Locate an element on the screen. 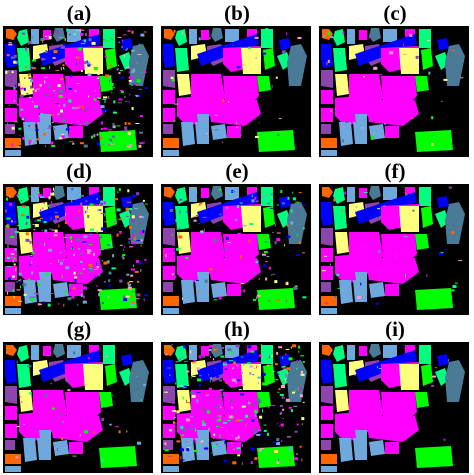 Image resolution: width=474 pixels, height=475 pixels. class-region-blue is located at coordinates (169, 214).